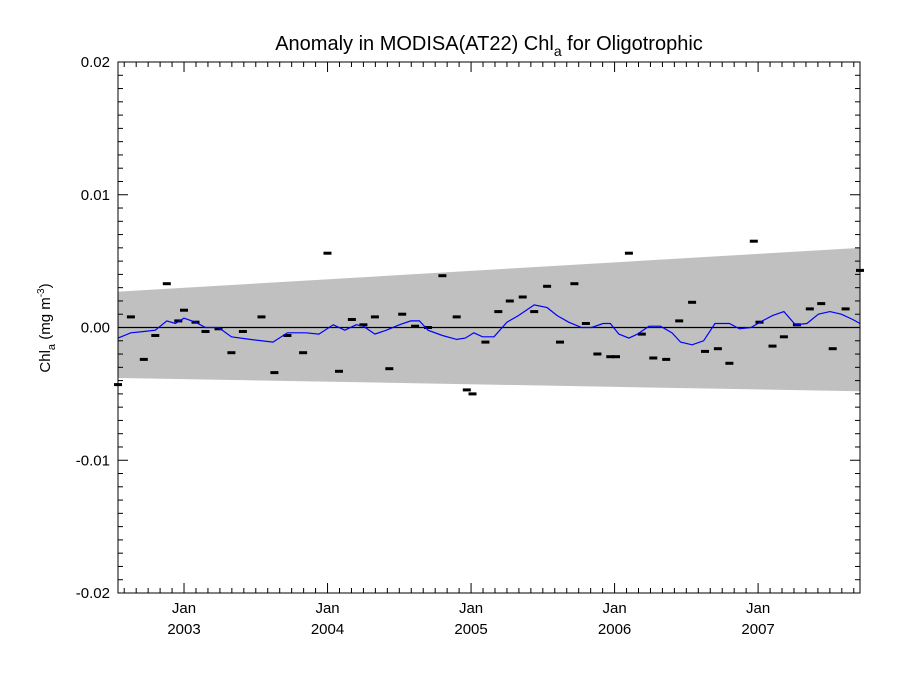 The height and width of the screenshot is (675, 900). Describe the element at coordinates (95, 62) in the screenshot. I see `y-tick-label: 0.02` at that location.